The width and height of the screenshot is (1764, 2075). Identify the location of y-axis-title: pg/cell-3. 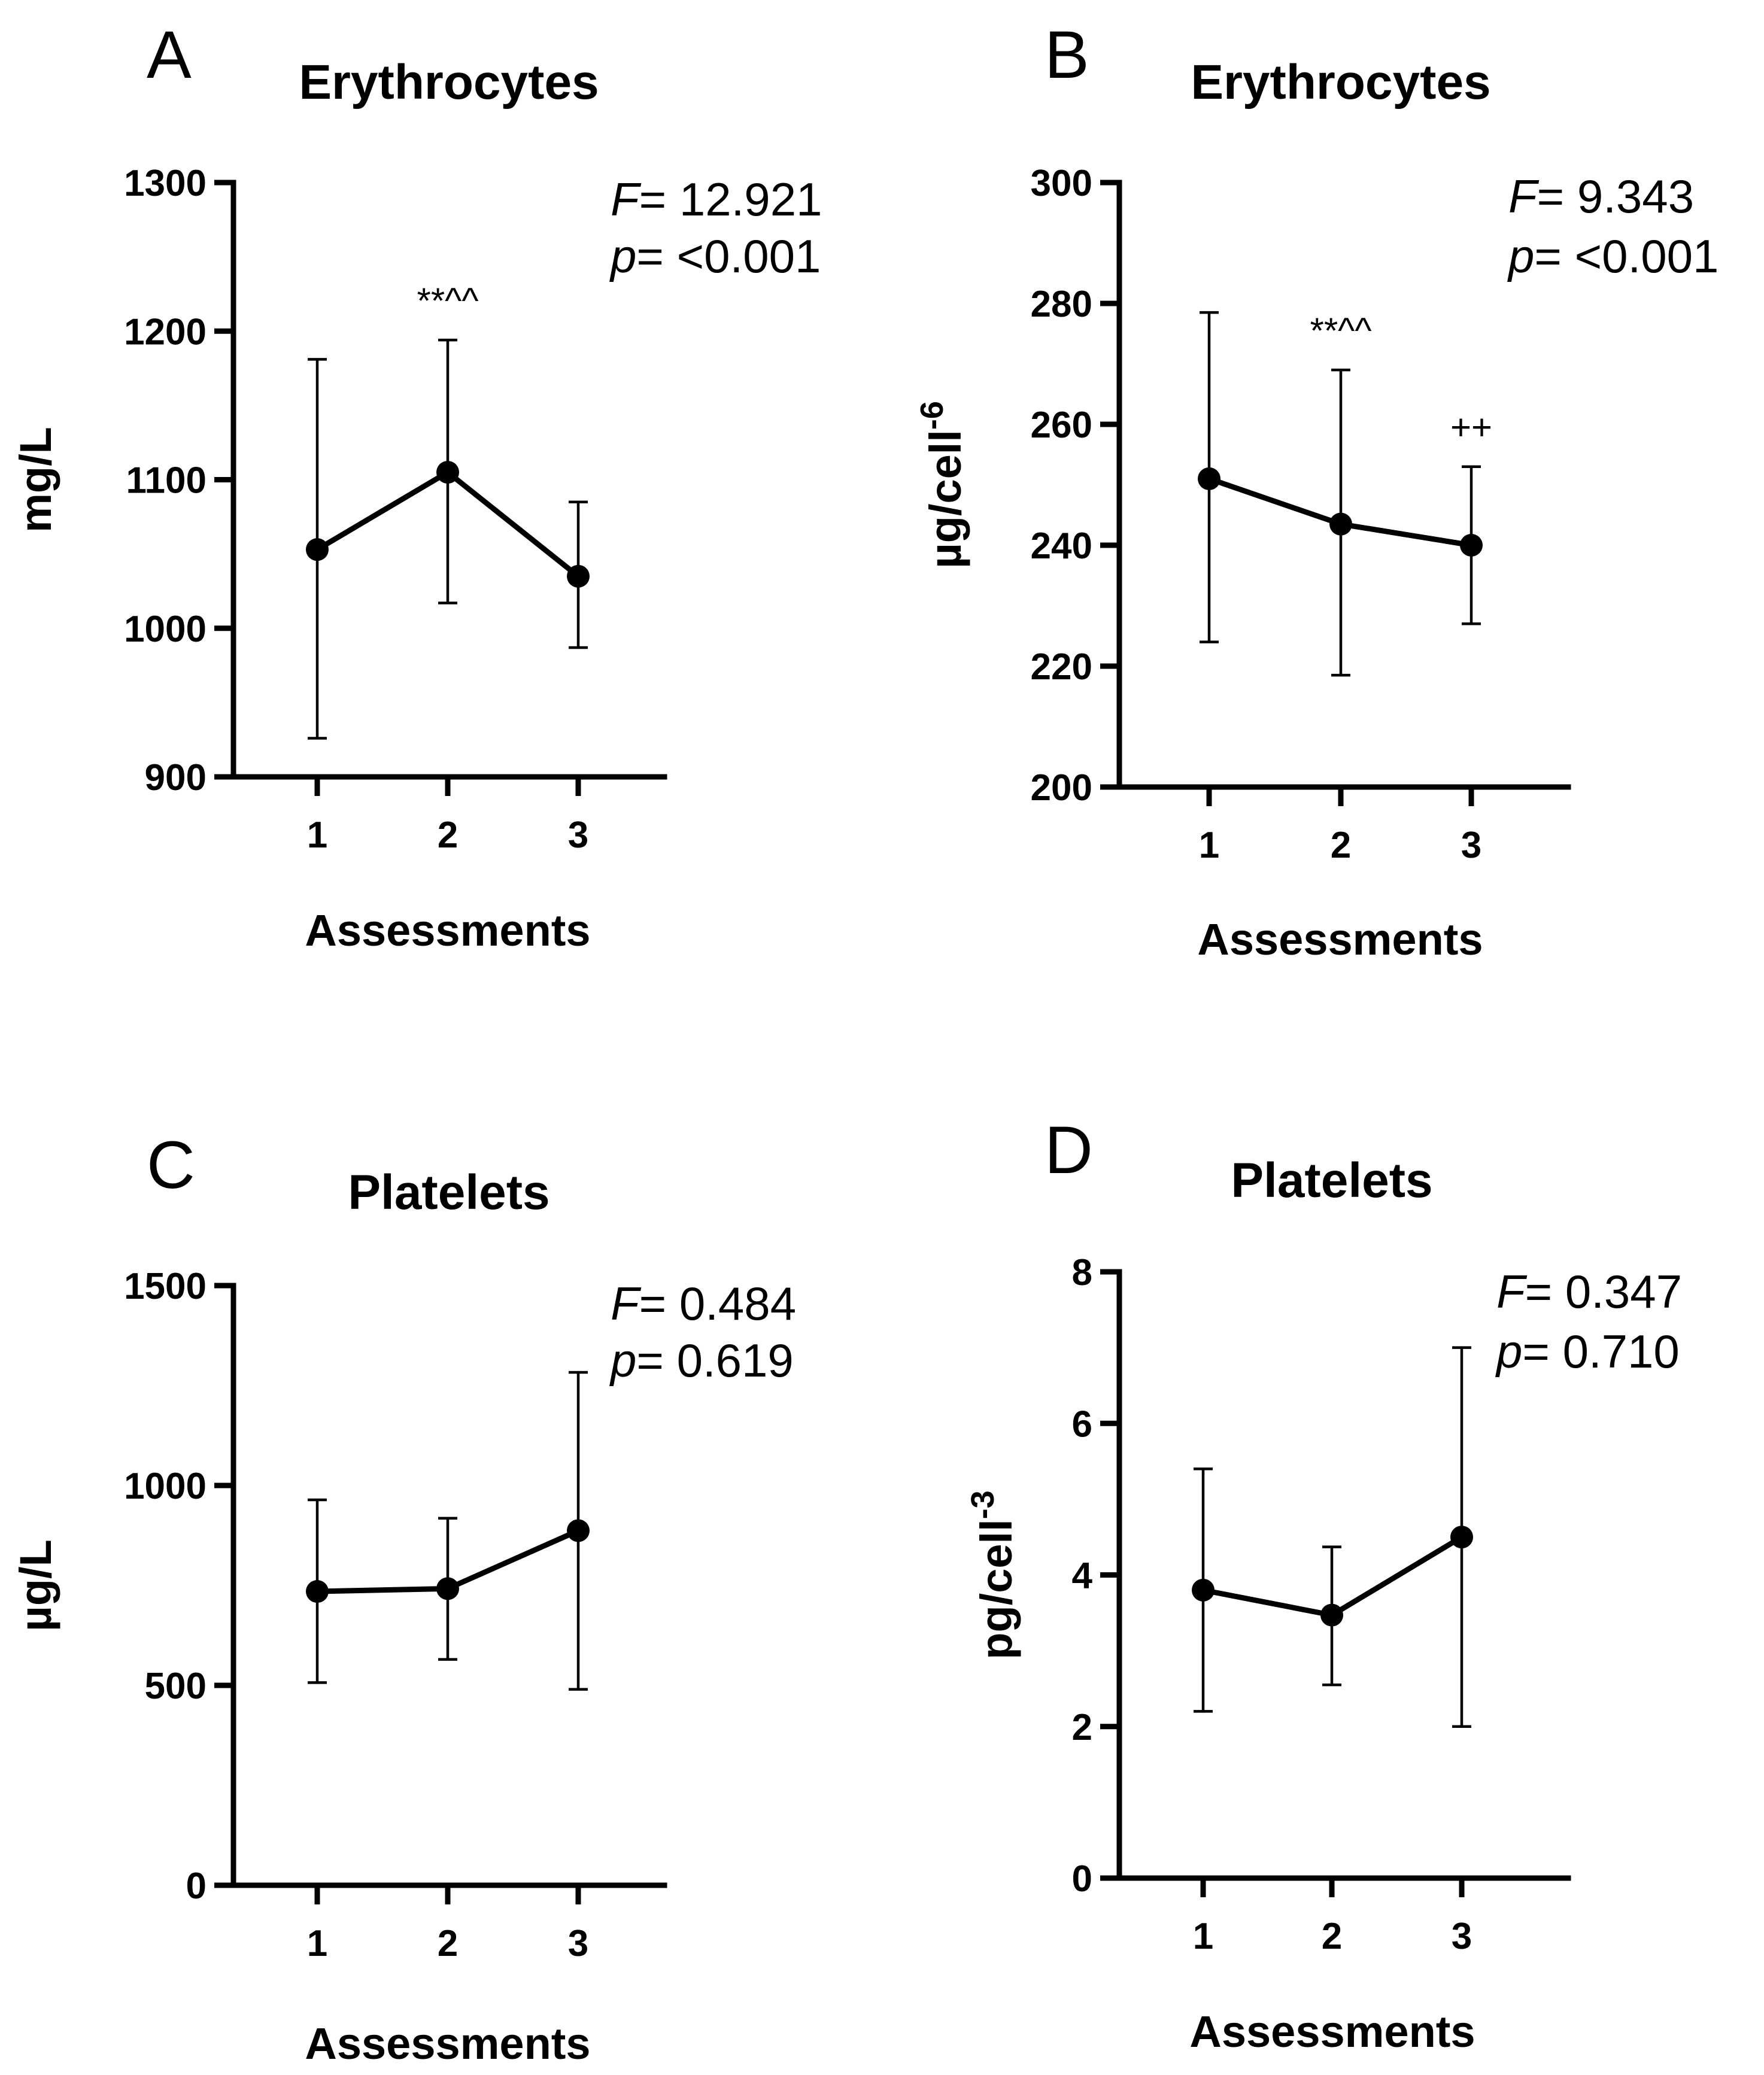
(993, 1574).